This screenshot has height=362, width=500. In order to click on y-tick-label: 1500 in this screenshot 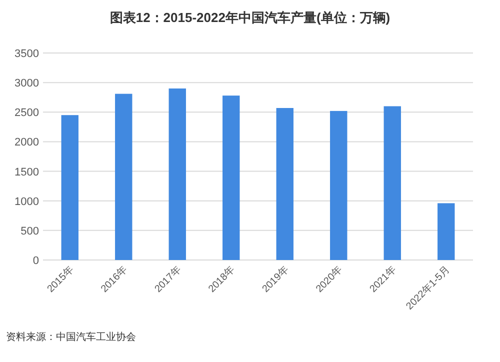, I will do `click(26, 172)`.